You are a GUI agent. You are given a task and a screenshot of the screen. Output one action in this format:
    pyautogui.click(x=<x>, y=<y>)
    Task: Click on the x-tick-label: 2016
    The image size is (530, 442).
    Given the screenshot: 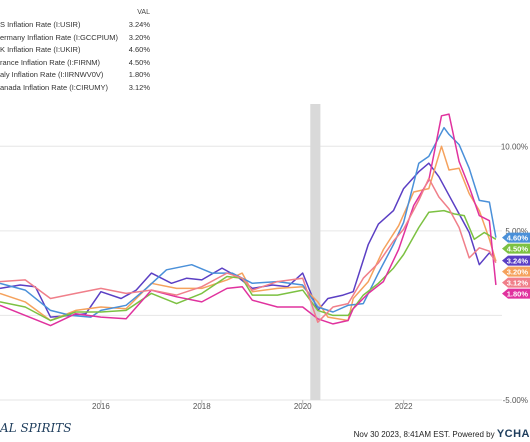 What is the action you would take?
    pyautogui.click(x=101, y=406)
    